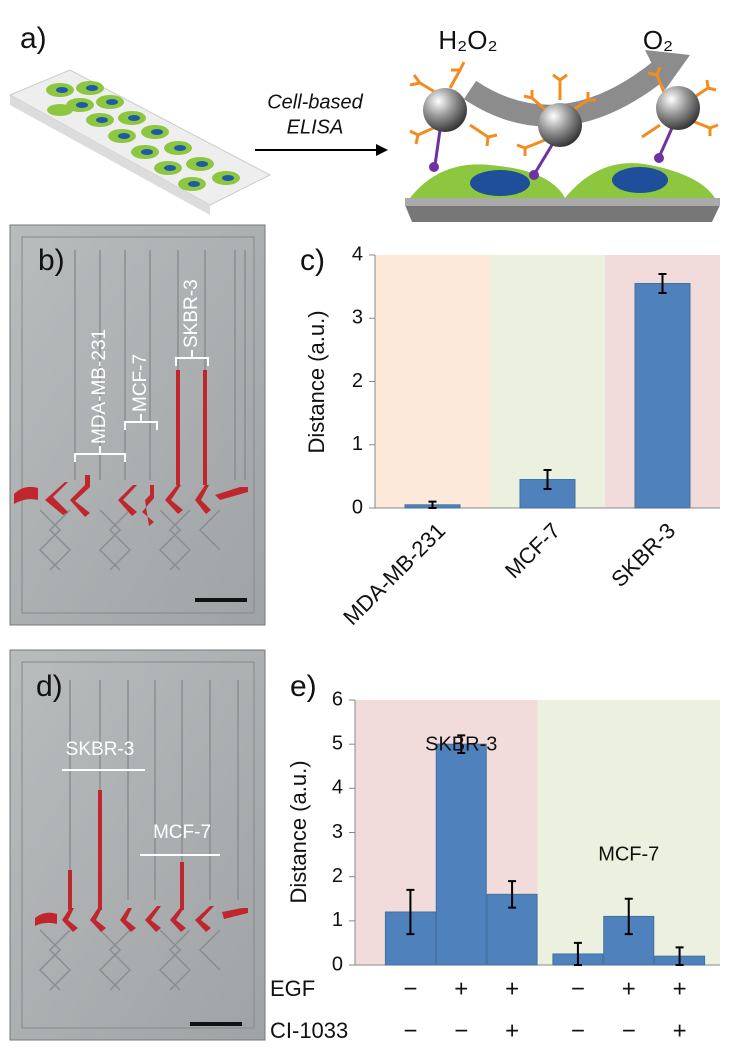 The height and width of the screenshot is (1050, 730). I want to click on y-tick-label: 5, so click(337, 743).